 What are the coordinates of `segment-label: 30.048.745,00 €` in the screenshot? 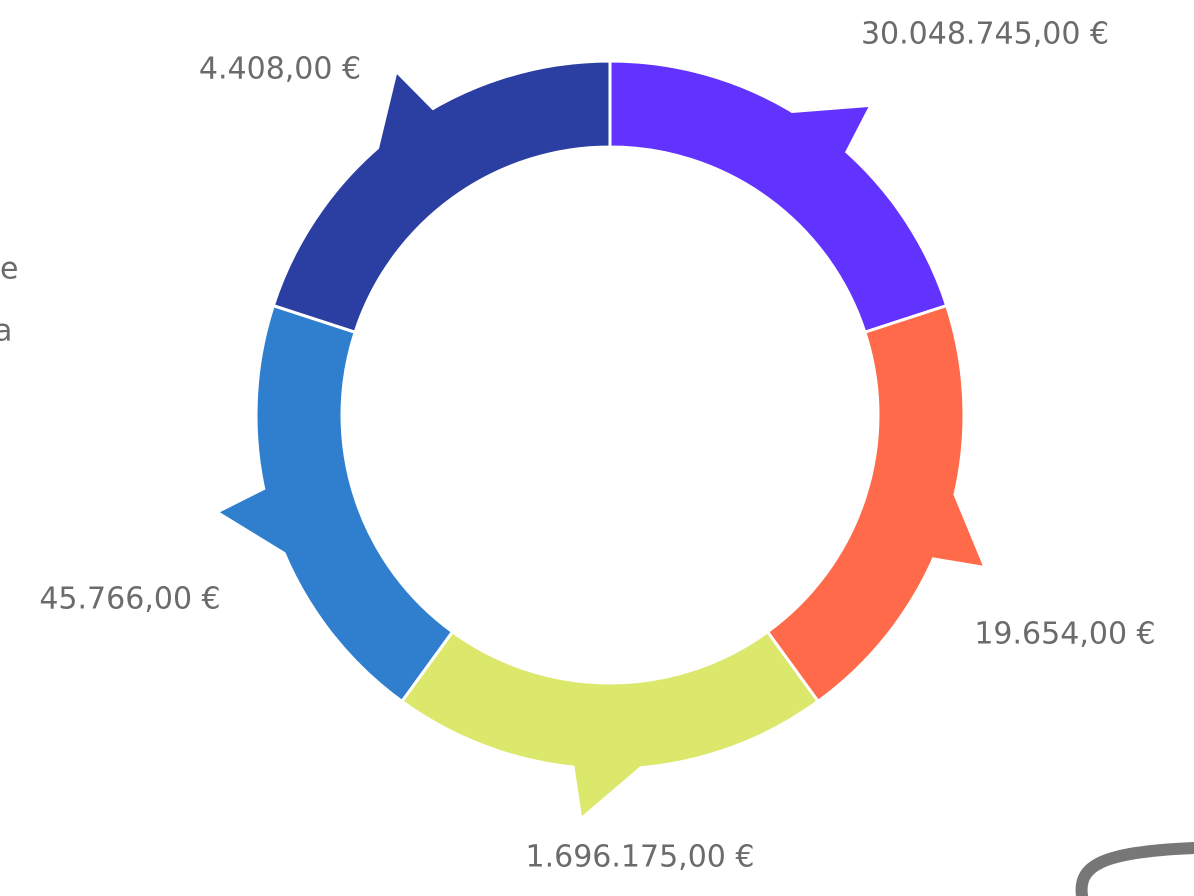 It's located at (985, 34).